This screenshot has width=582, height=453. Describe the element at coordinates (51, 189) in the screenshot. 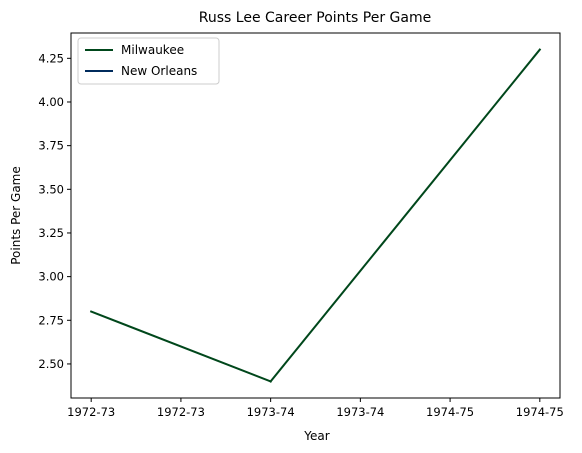

I see `y-tick-label: 3.50` at that location.